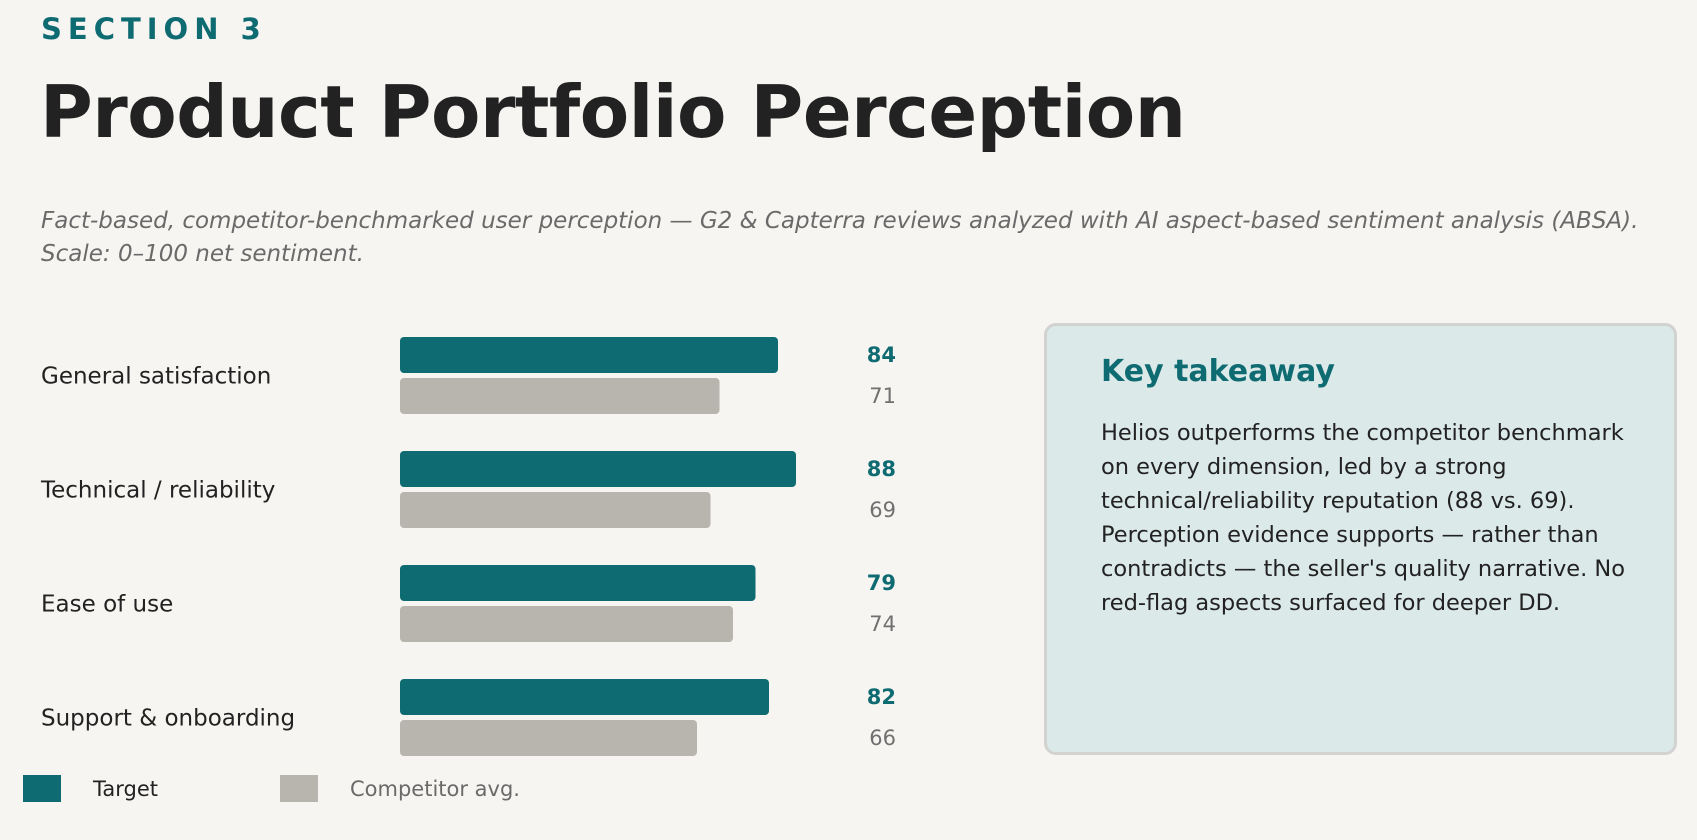  What do you see at coordinates (882, 396) in the screenshot?
I see `competitor-value-label-general-satisfaction: 71` at bounding box center [882, 396].